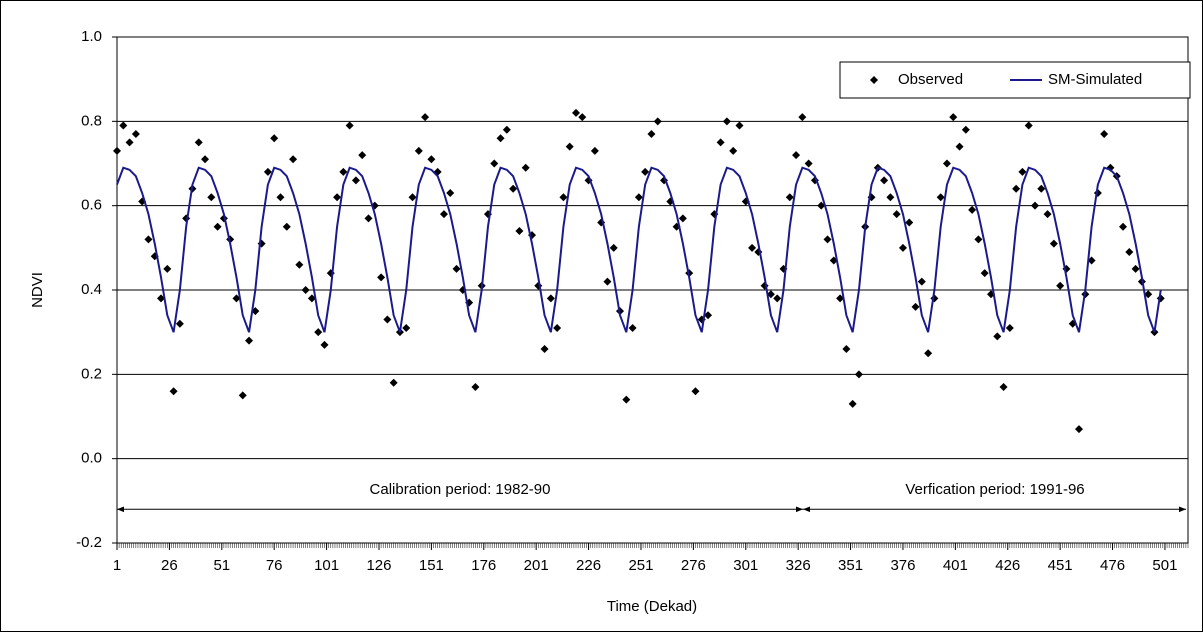 This screenshot has height=632, width=1203. Describe the element at coordinates (274, 565) in the screenshot. I see `x-tick-label: 76` at that location.